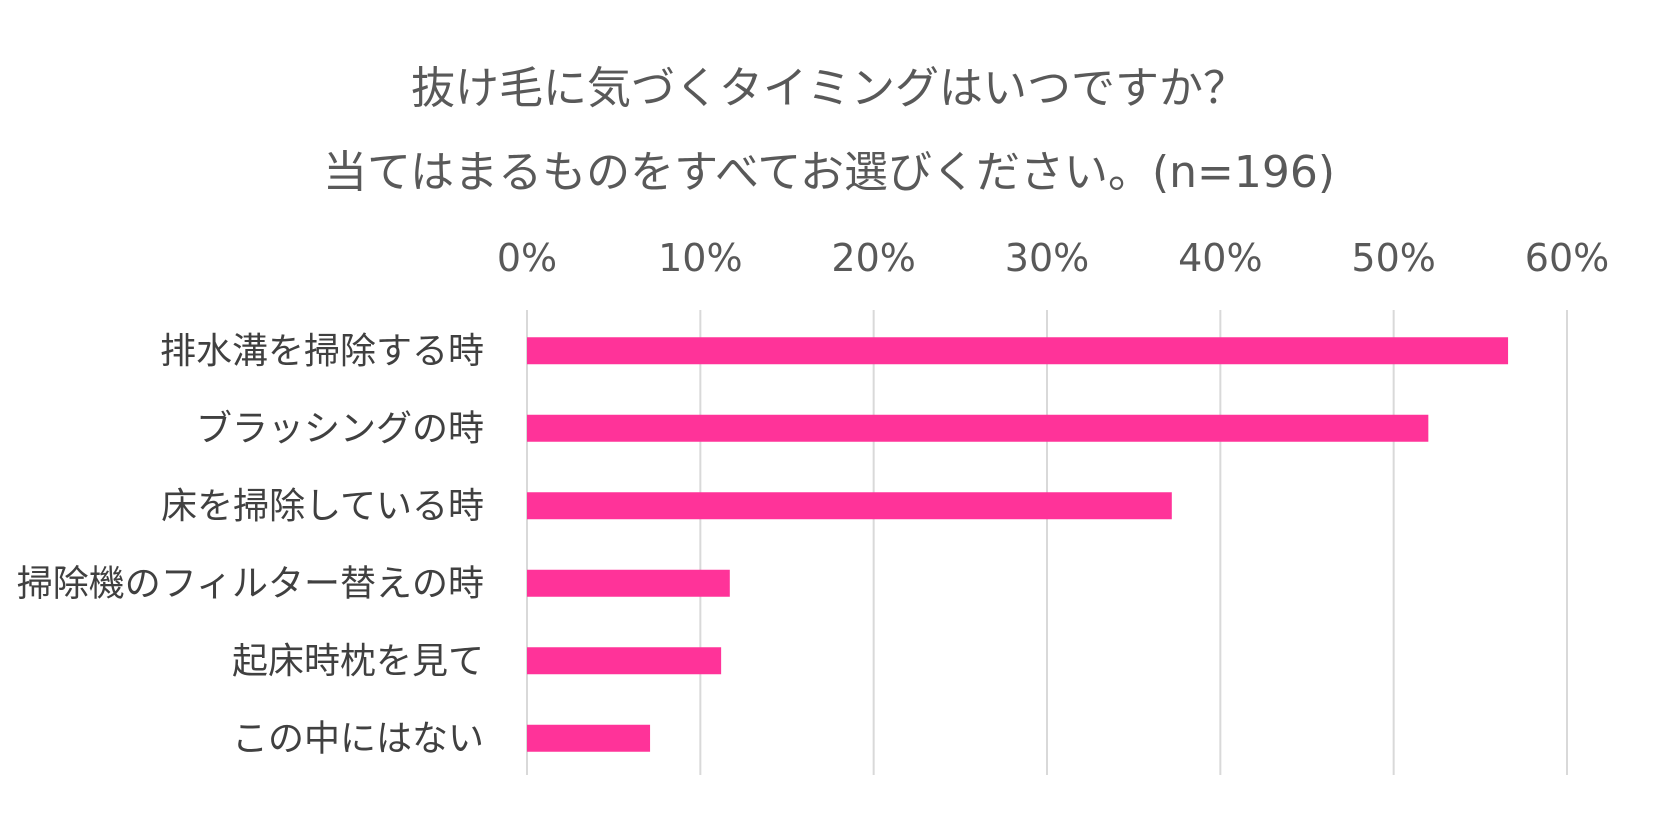  Describe the element at coordinates (340, 428) in the screenshot. I see `category-label: ブラッシングの時` at that location.